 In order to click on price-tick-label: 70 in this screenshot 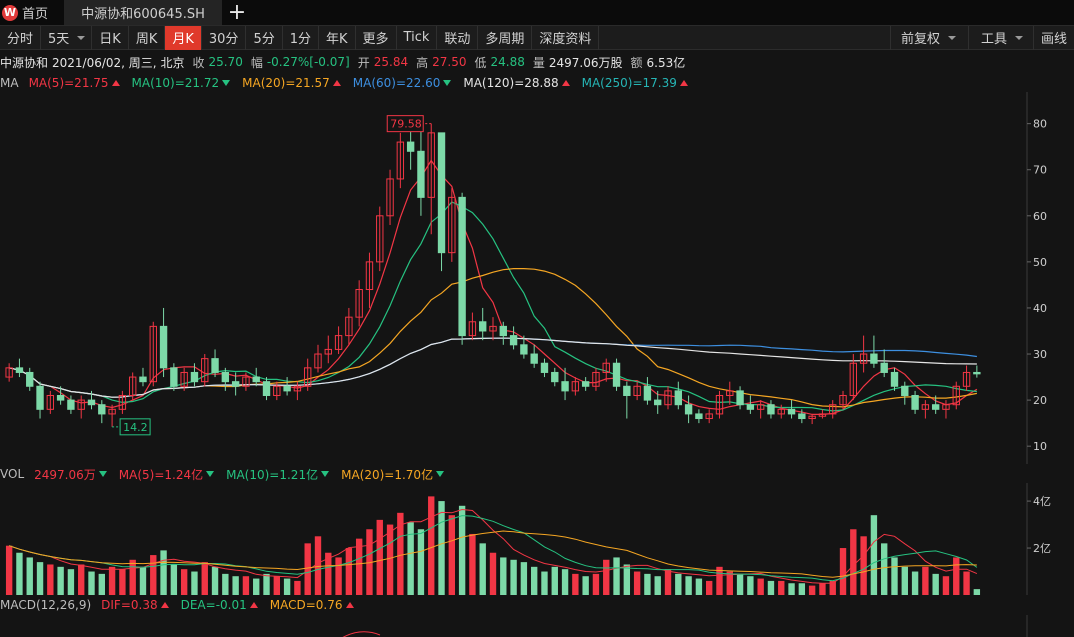, I will do `click(1040, 170)`.